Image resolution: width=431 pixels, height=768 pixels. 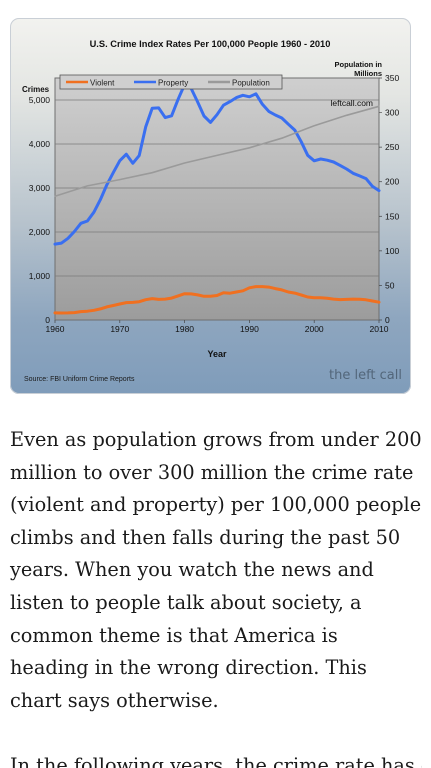 I want to click on y-axis-label: Crimes, so click(x=36, y=89).